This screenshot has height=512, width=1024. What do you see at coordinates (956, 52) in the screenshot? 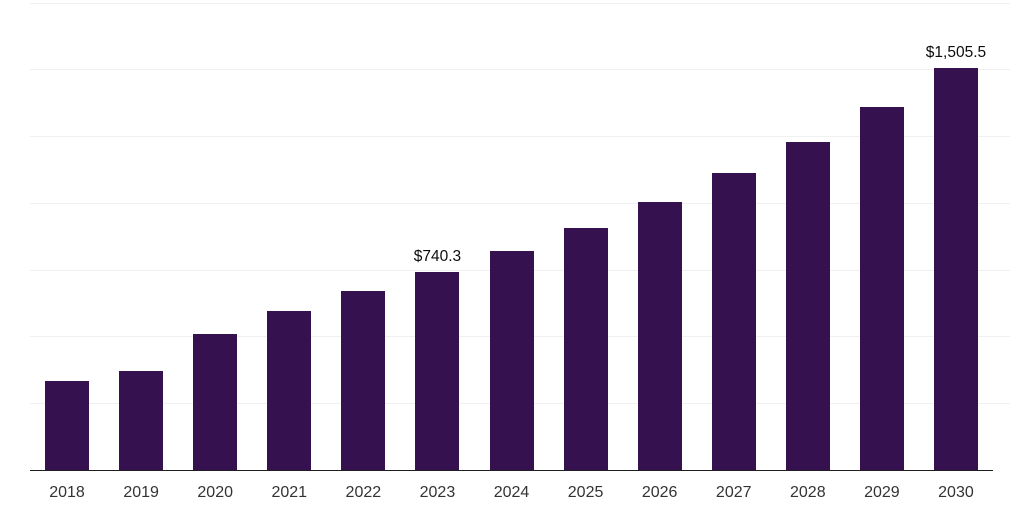
I see `bar-value-label-2030: $1,505.5` at bounding box center [956, 52].